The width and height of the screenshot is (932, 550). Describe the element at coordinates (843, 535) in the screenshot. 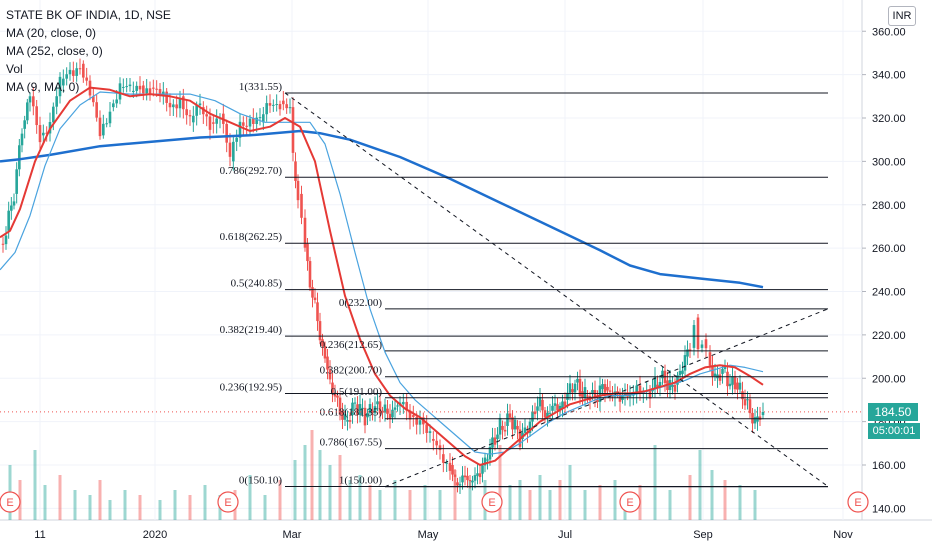

I see `x-tick-label: Nov` at that location.